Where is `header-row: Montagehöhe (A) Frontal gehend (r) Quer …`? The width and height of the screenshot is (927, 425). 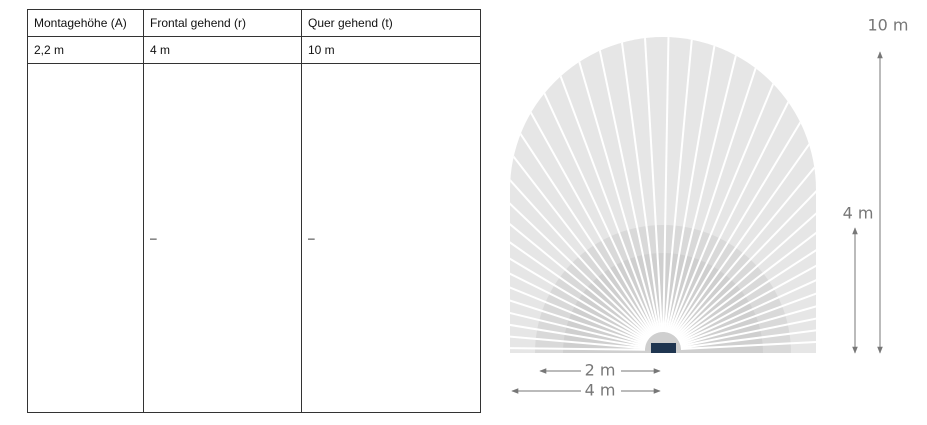
header-row: Montagehöhe (A) Frontal gehend (r) Quer … is located at coordinates (254, 23).